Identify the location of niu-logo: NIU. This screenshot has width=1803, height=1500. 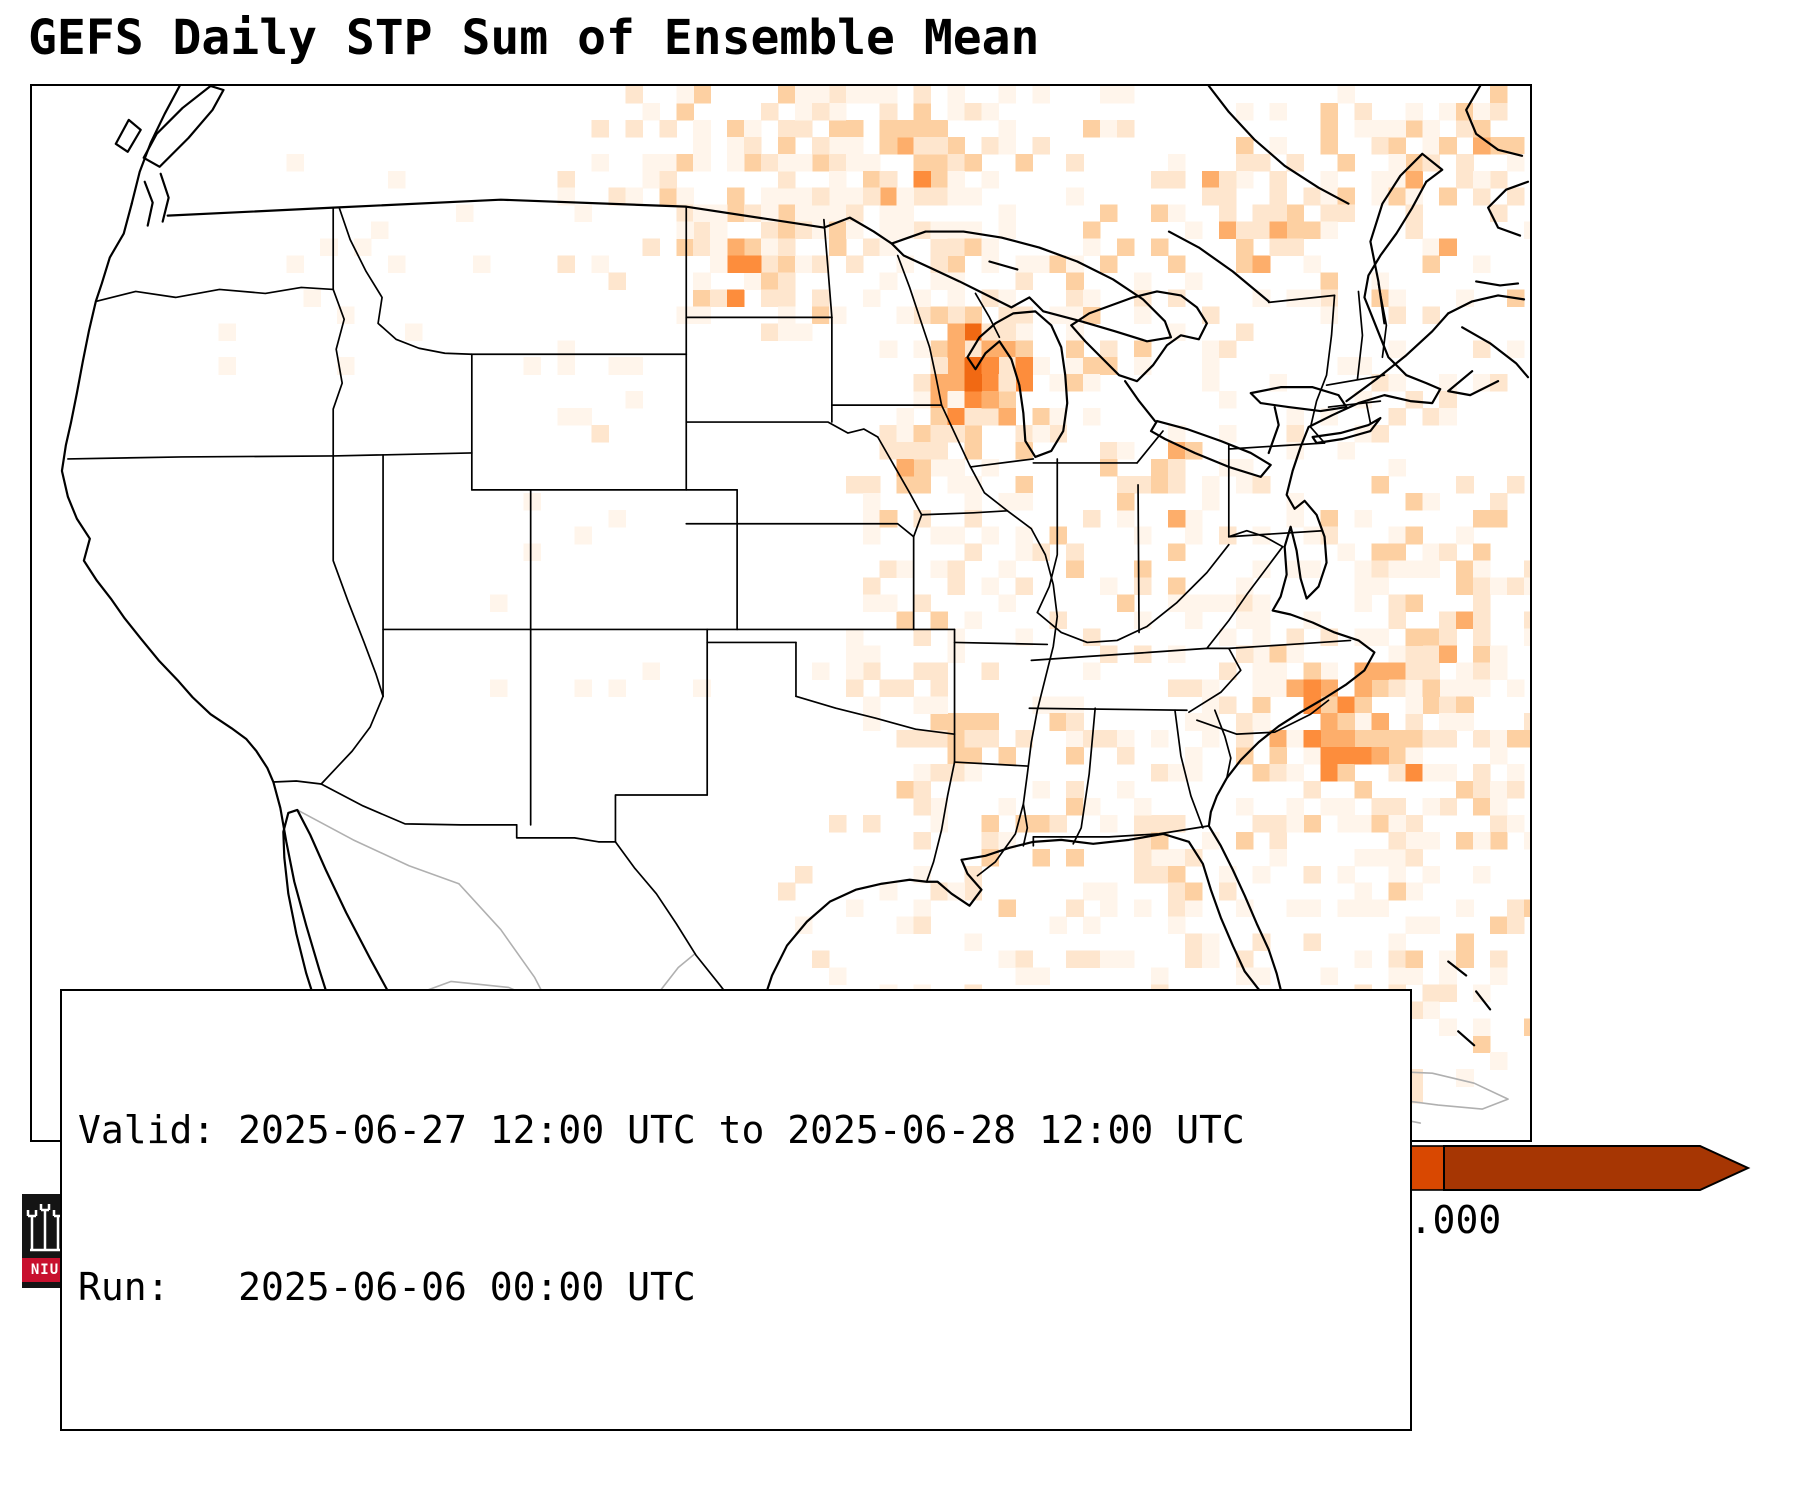
(45, 1244).